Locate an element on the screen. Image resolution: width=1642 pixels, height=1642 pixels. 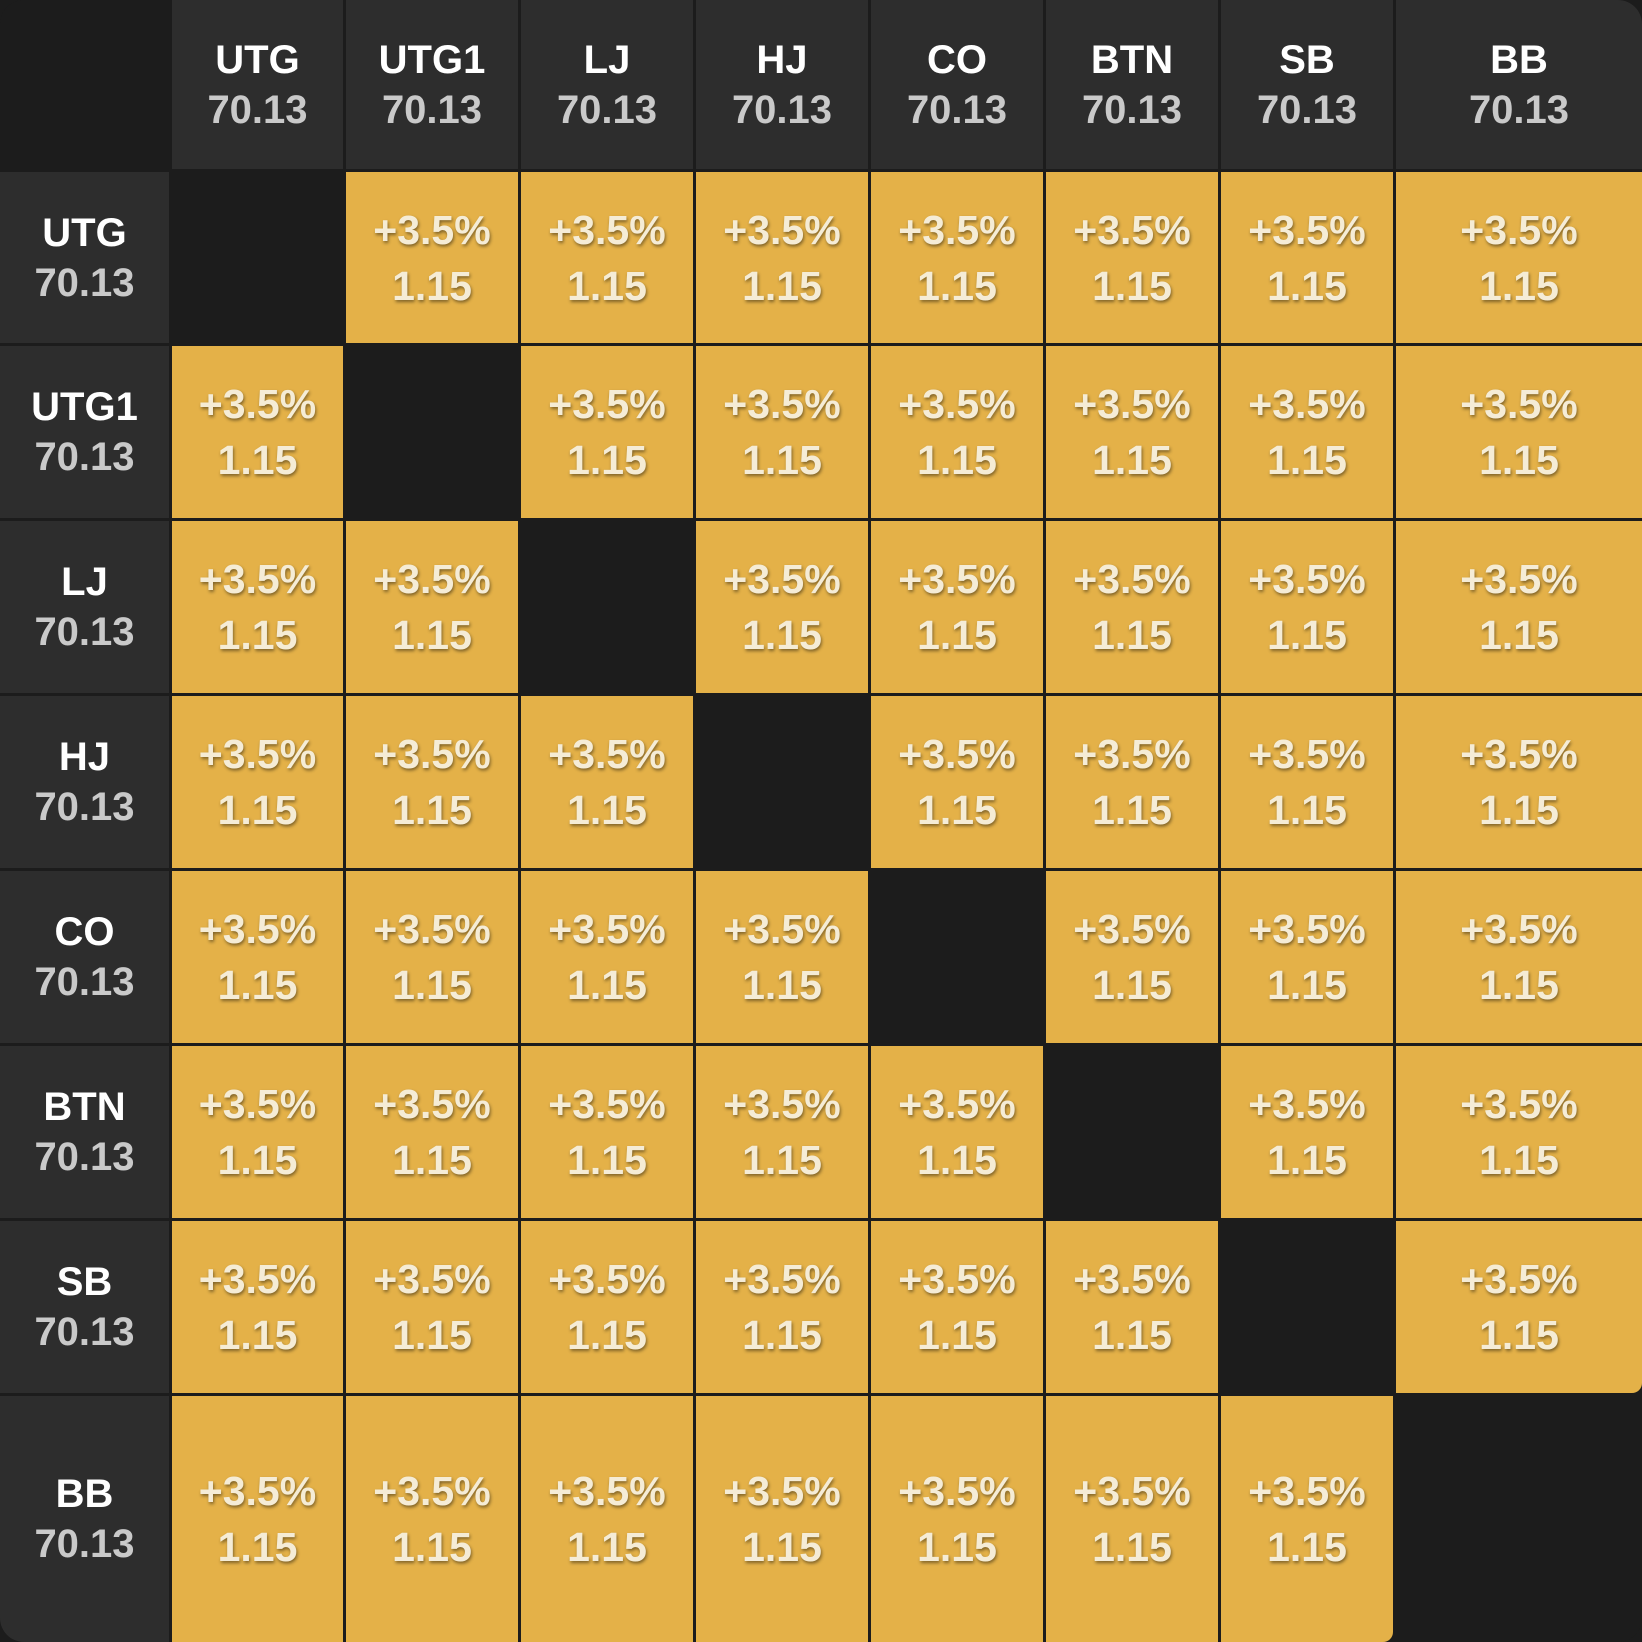
matrix-cell-lj-co: +3.5% 1.15 is located at coordinates (957, 607).